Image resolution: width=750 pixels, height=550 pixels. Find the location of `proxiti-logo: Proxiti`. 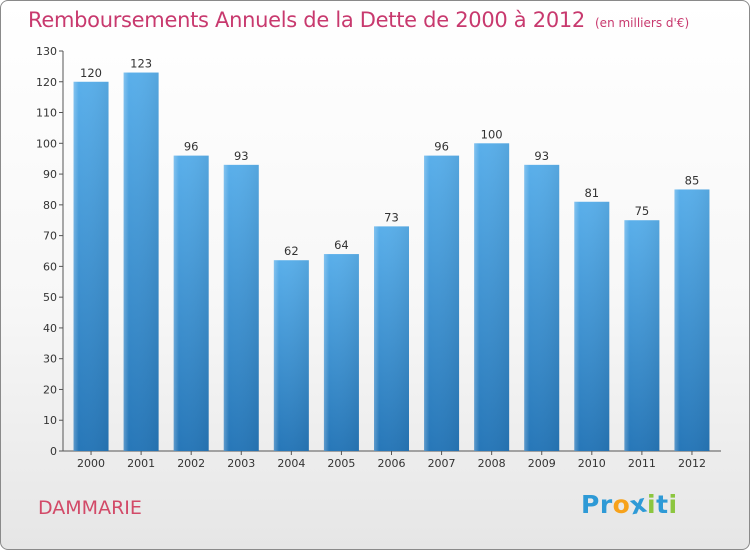

proxiti-logo: Proxiti is located at coordinates (629, 505).